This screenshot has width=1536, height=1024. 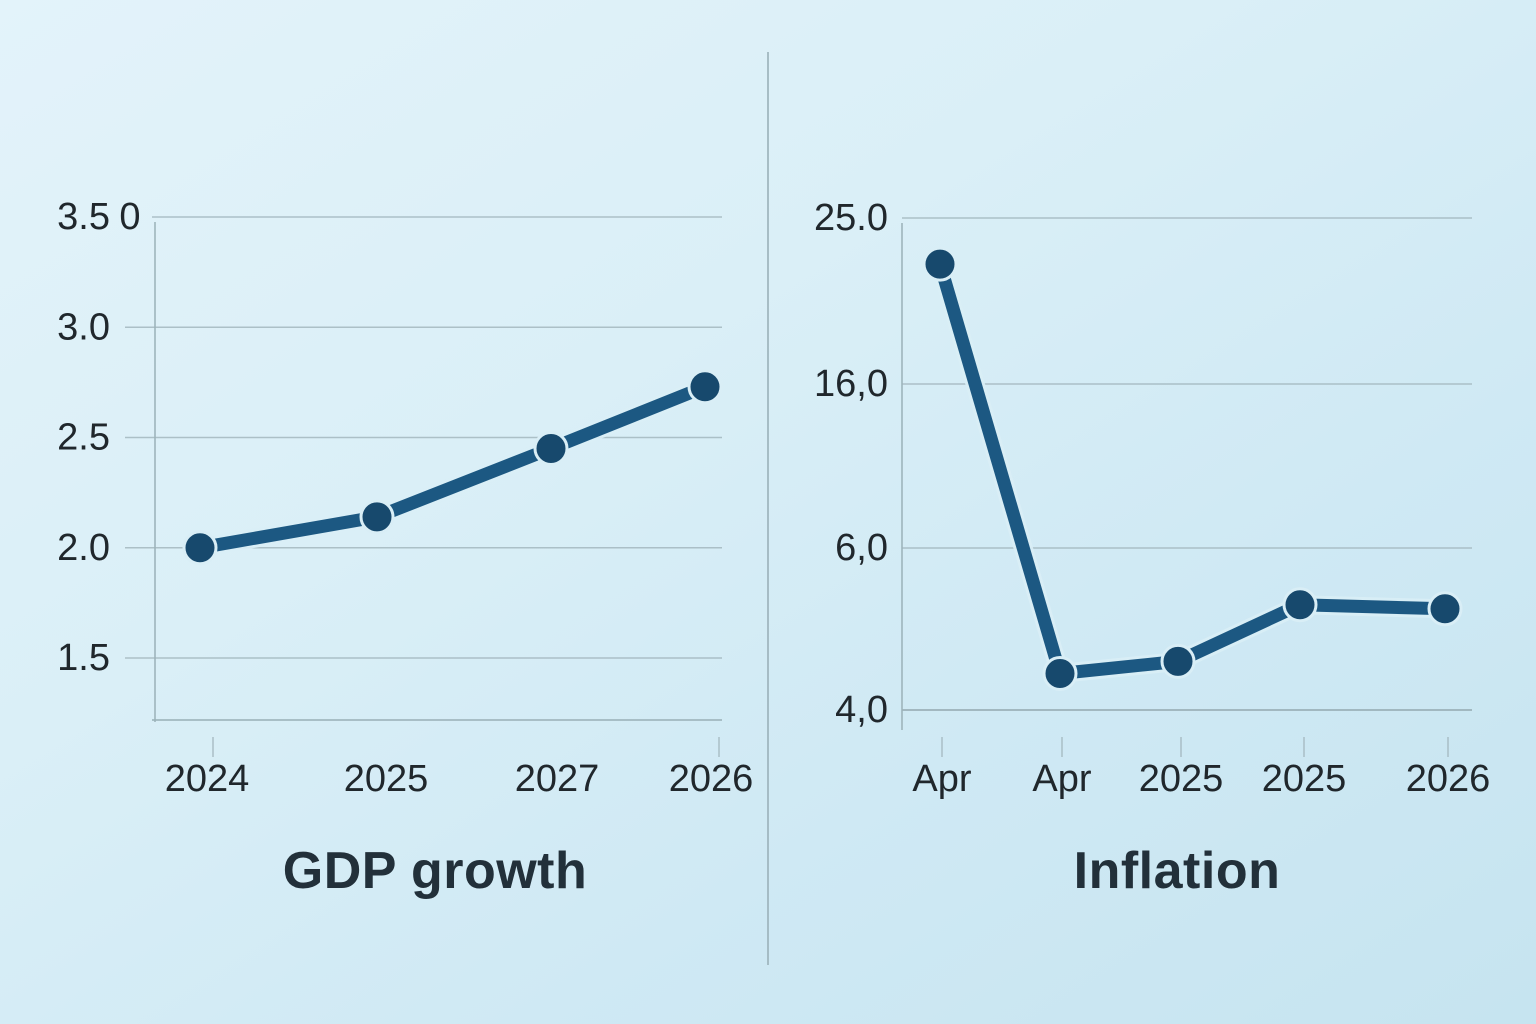 What do you see at coordinates (851, 218) in the screenshot?
I see `inflation-y-tick-label: 25.0` at bounding box center [851, 218].